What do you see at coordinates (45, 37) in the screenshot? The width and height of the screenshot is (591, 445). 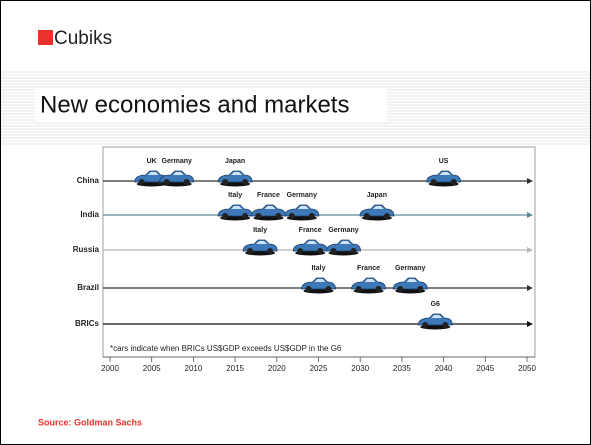 I see `logo-mark` at bounding box center [45, 37].